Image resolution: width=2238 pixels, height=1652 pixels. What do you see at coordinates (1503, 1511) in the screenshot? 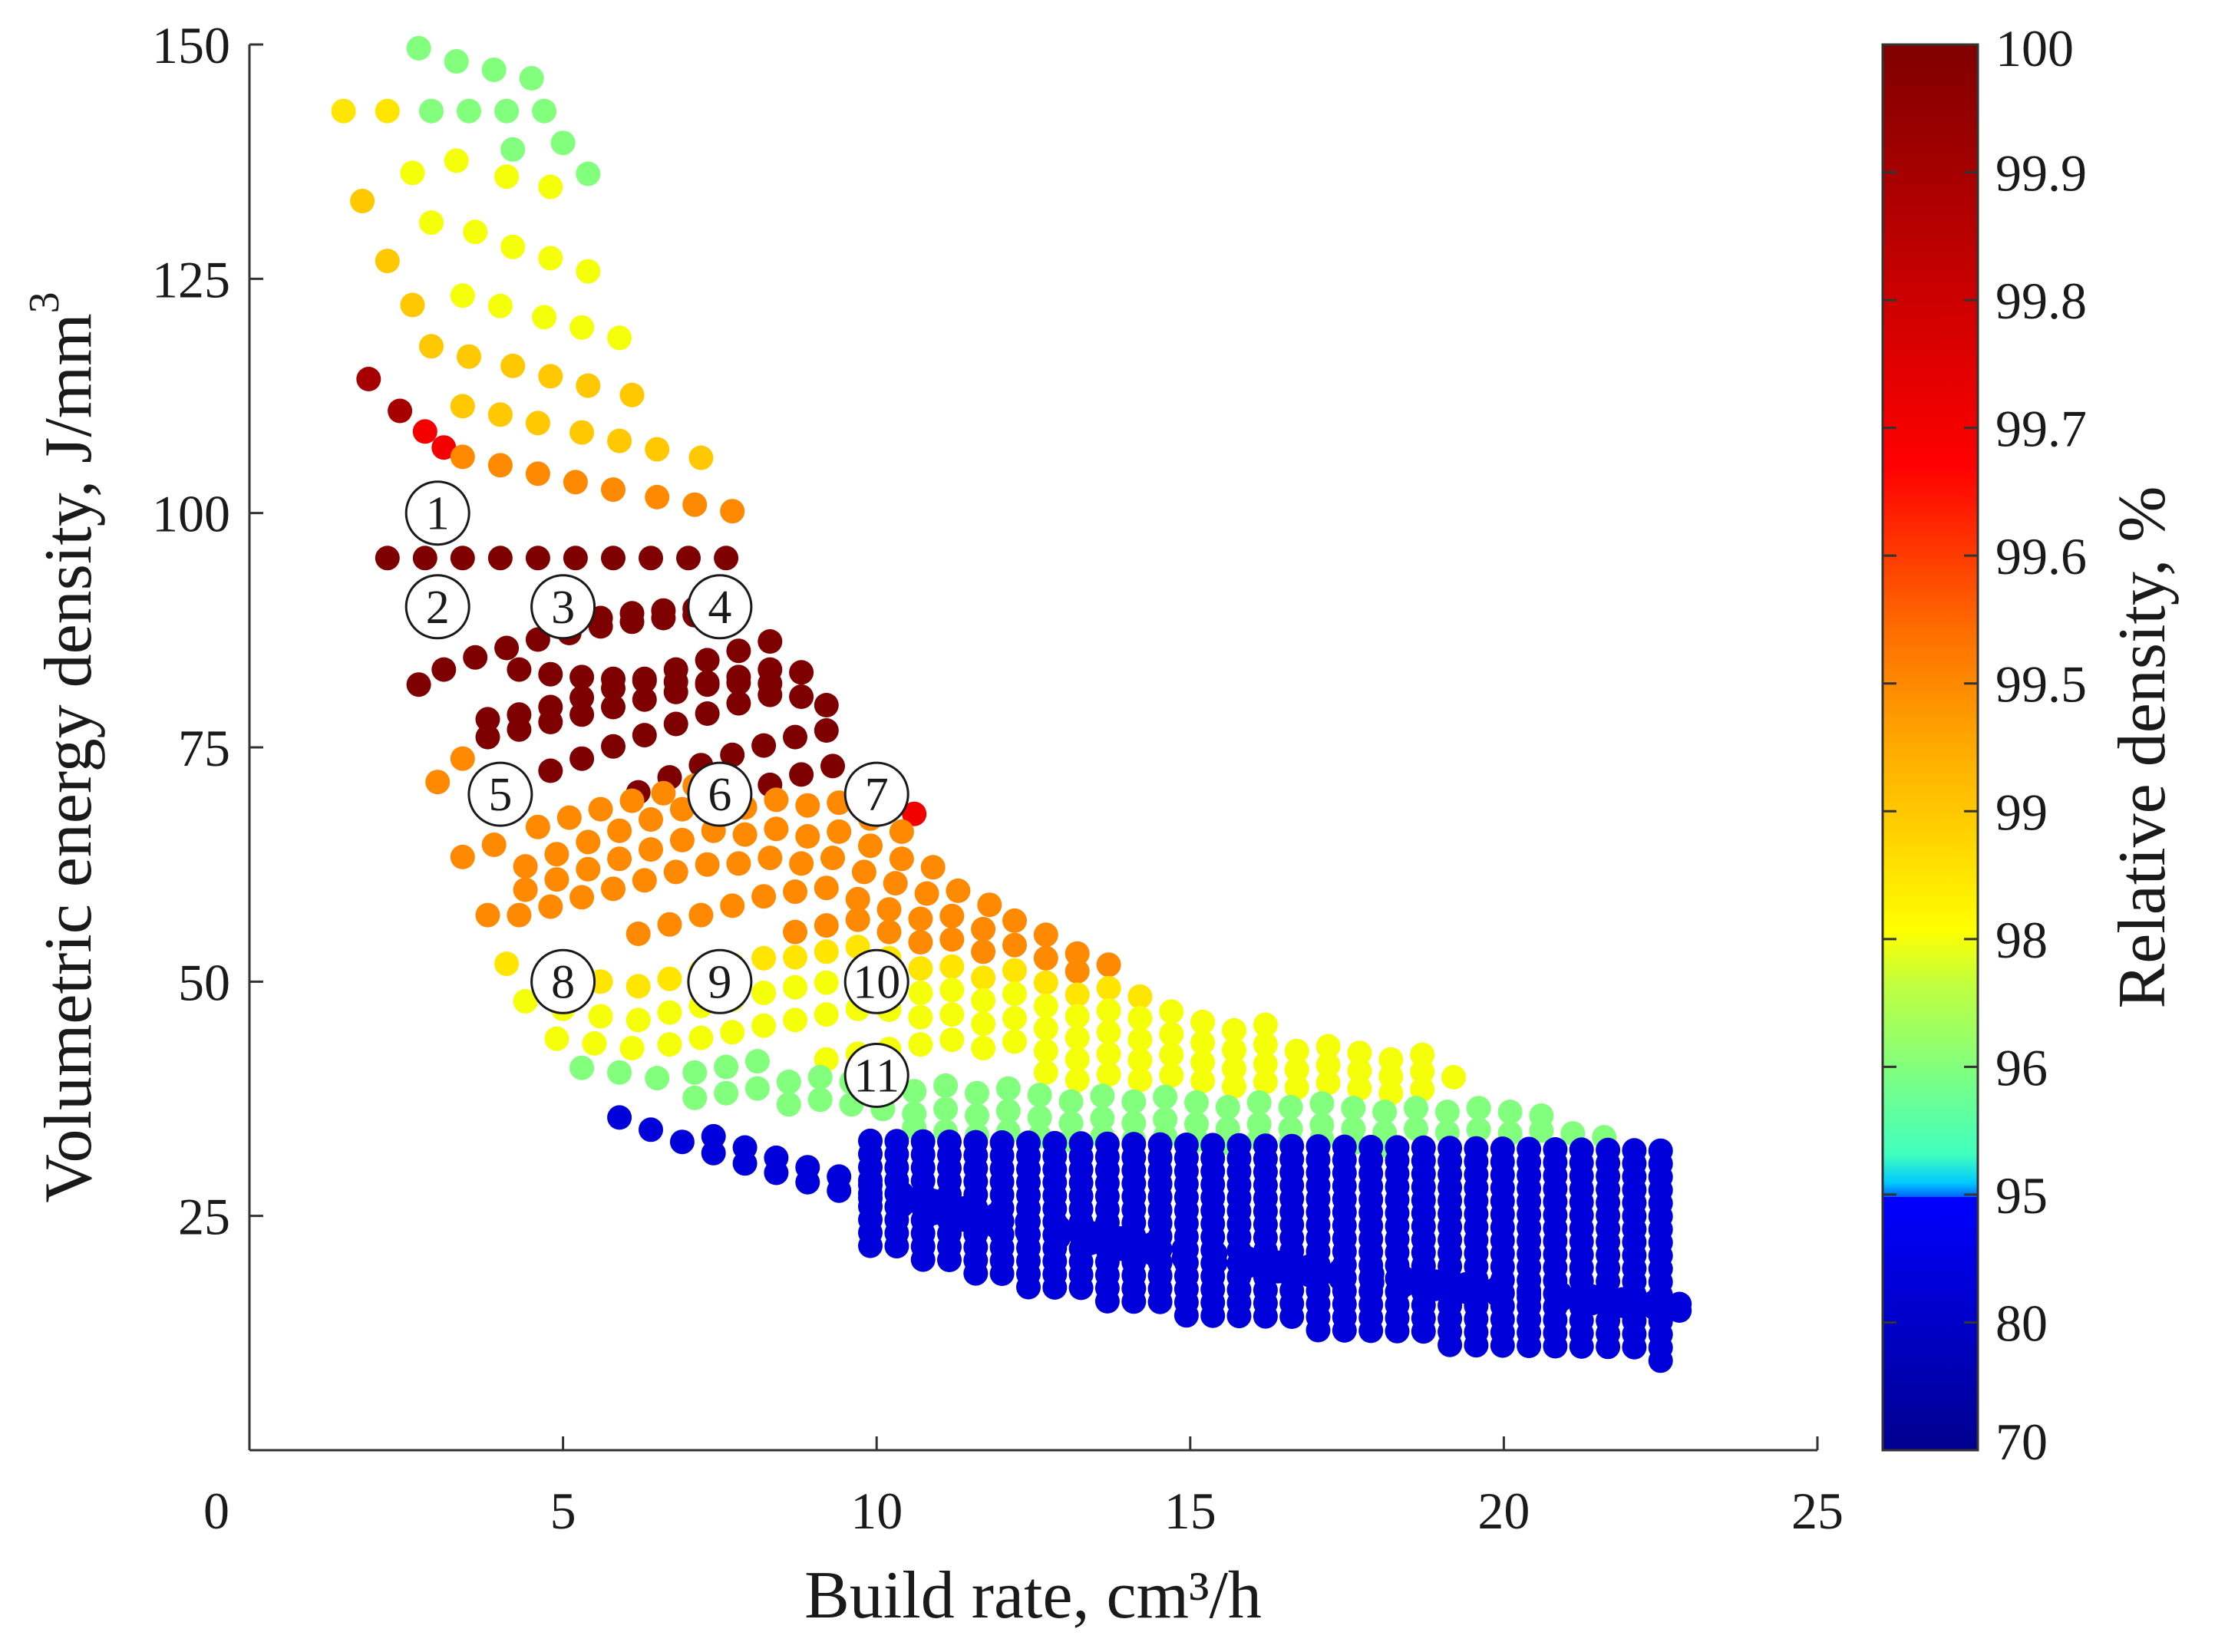
I see `x-tick-label: 20` at bounding box center [1503, 1511].